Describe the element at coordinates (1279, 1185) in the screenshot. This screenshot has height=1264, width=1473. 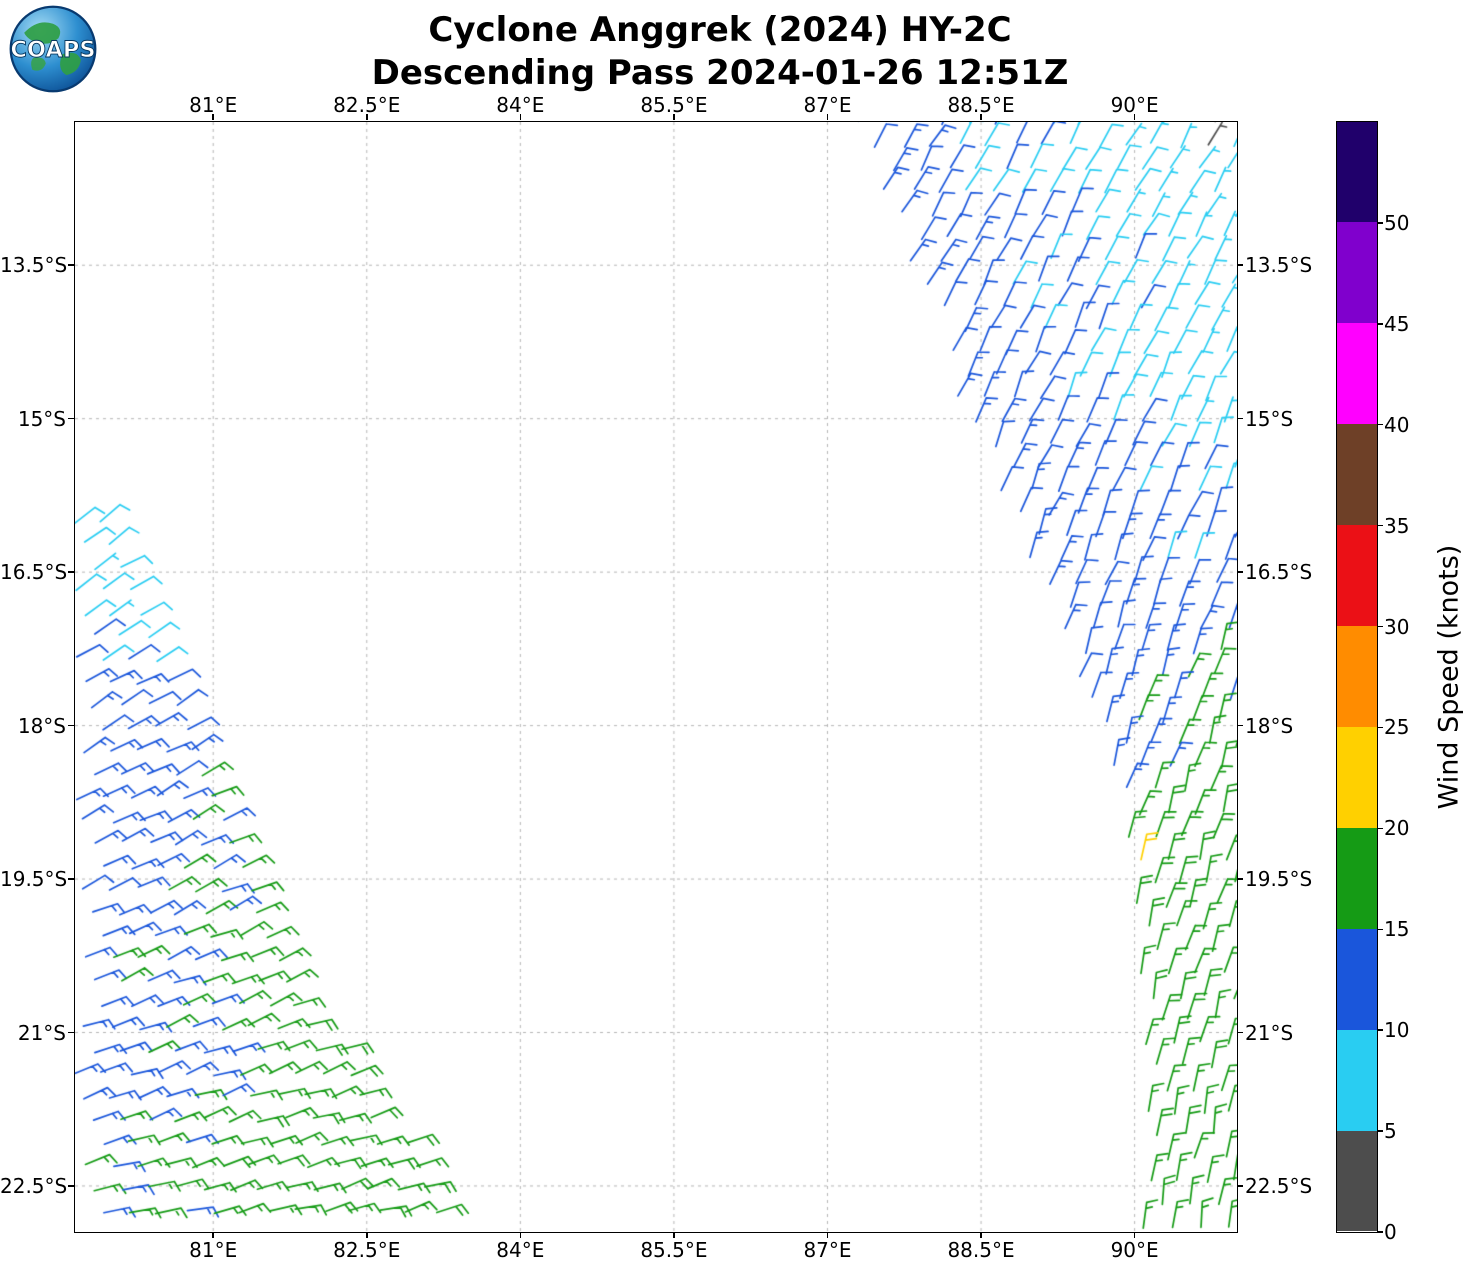
I see `y-tick-label-right: 22.5°S` at that location.